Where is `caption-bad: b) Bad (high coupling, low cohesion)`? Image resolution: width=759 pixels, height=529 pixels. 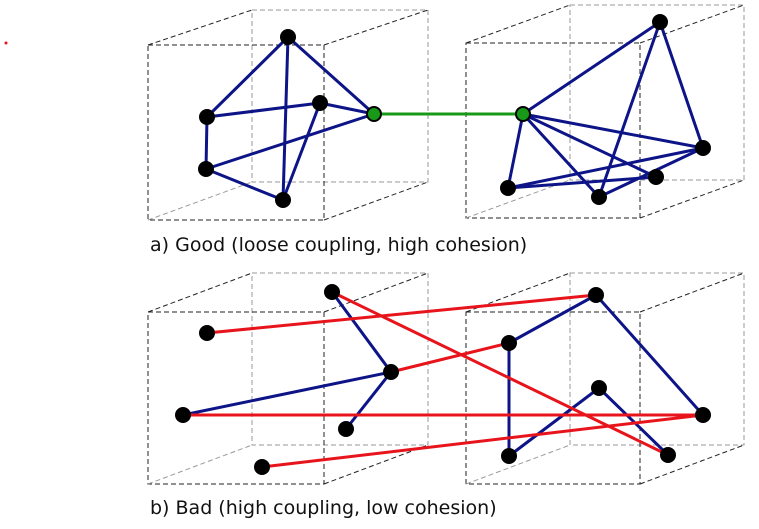
caption-bad: b) Bad (high coupling, low cohesion) is located at coordinates (323, 508).